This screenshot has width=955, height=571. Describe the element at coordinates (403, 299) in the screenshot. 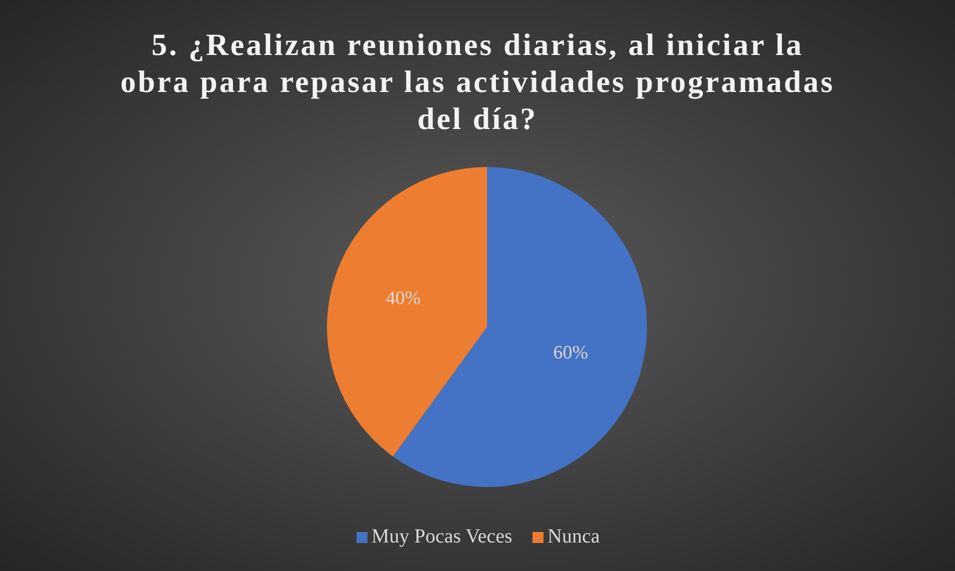

I see `data-label: 40%` at that location.